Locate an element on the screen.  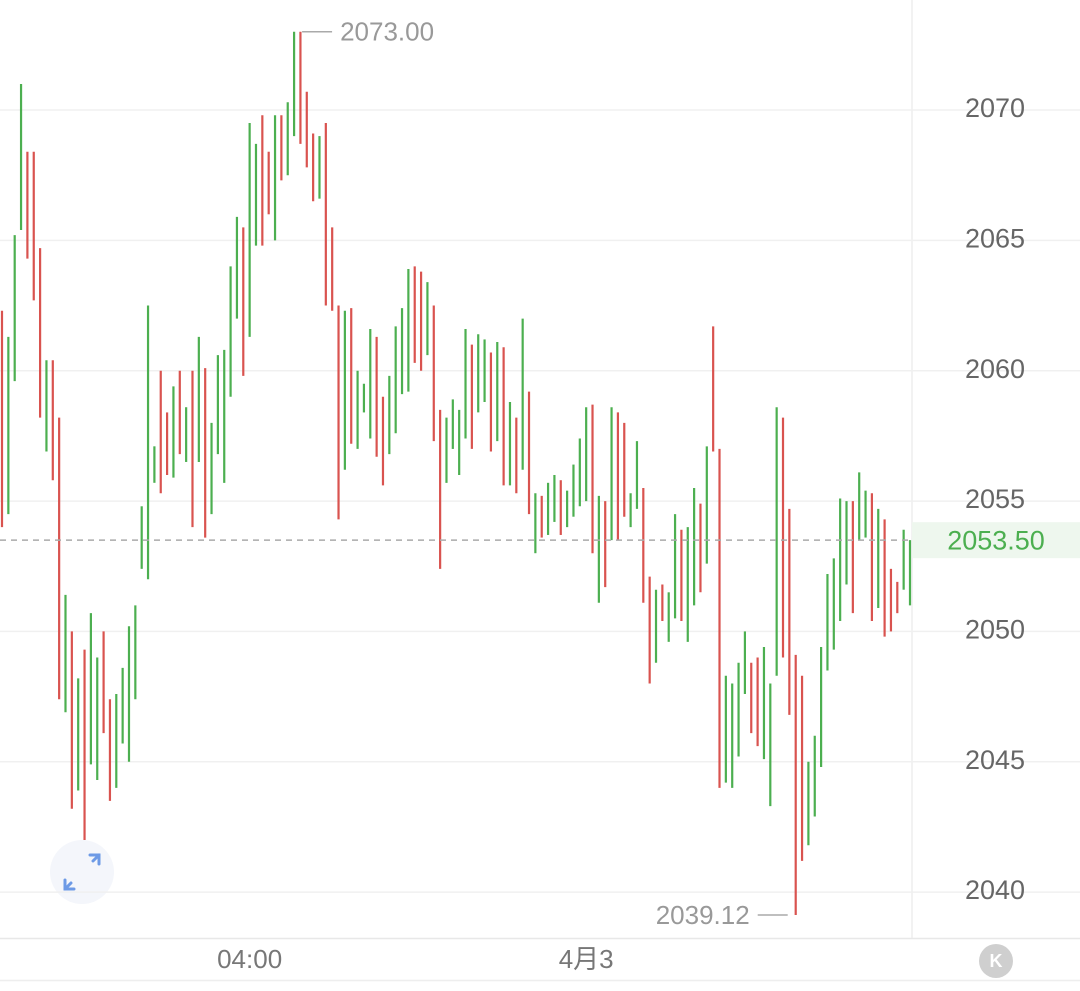
y-tick-label: 2060 is located at coordinates (995, 369).